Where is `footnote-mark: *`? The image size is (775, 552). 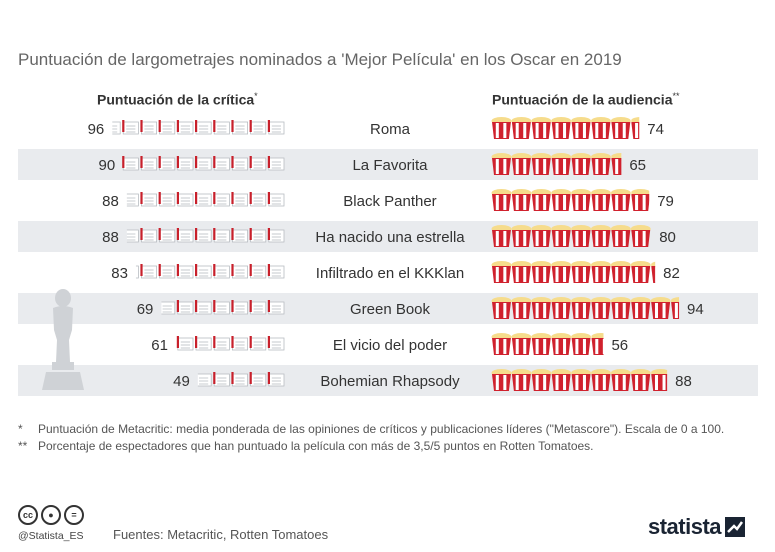
footnote-mark: * is located at coordinates (20, 429).